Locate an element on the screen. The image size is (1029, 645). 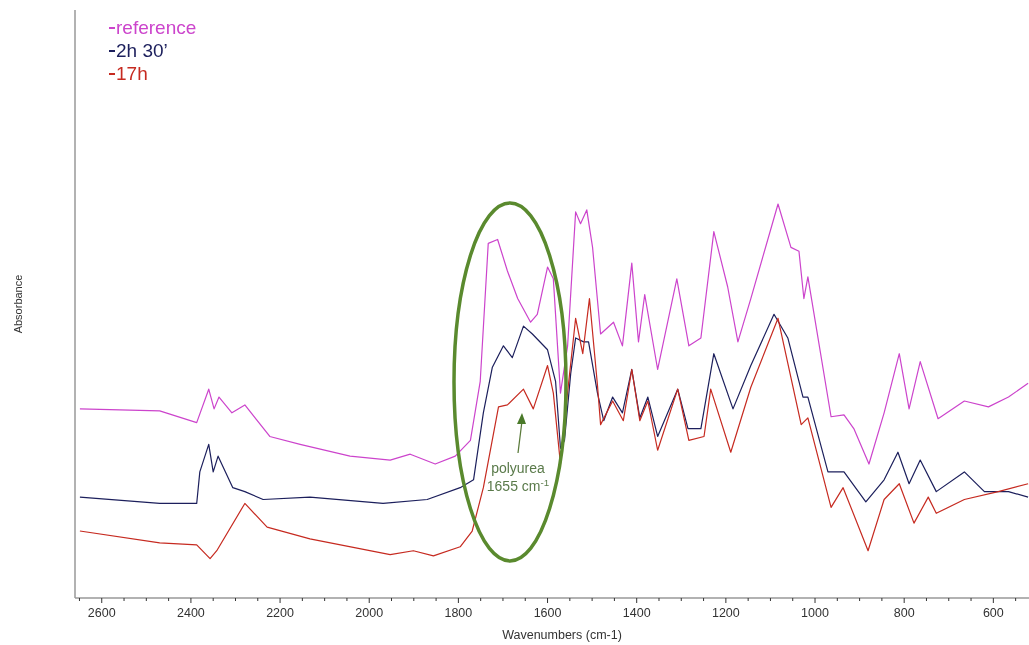
legend-label: reference is located at coordinates (156, 27).